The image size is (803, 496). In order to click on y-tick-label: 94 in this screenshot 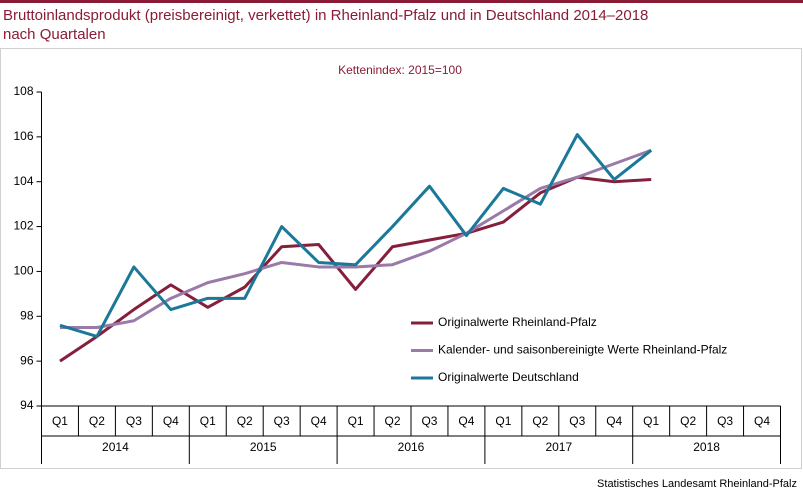, I will do `click(27, 405)`.